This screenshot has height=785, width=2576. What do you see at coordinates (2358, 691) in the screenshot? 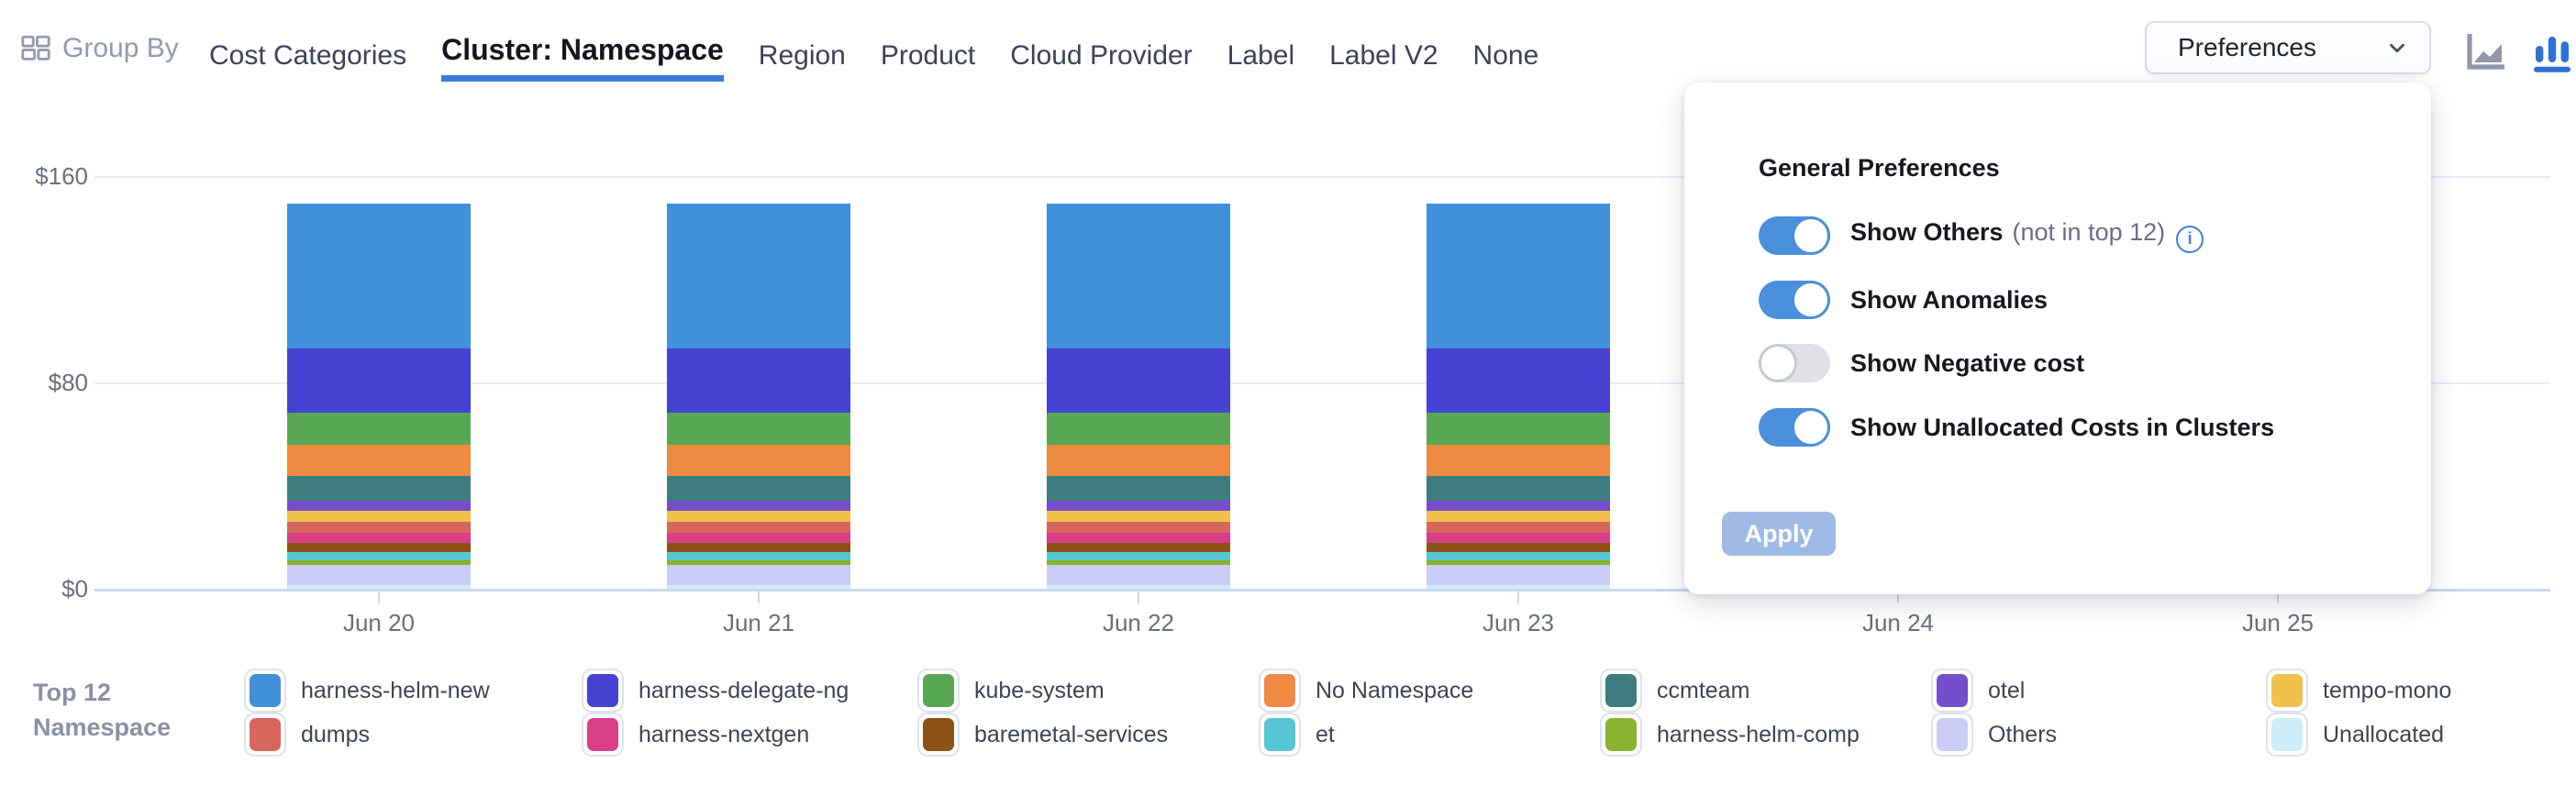
I see `legend-item-tempo-mono: tempo-mono` at bounding box center [2358, 691].